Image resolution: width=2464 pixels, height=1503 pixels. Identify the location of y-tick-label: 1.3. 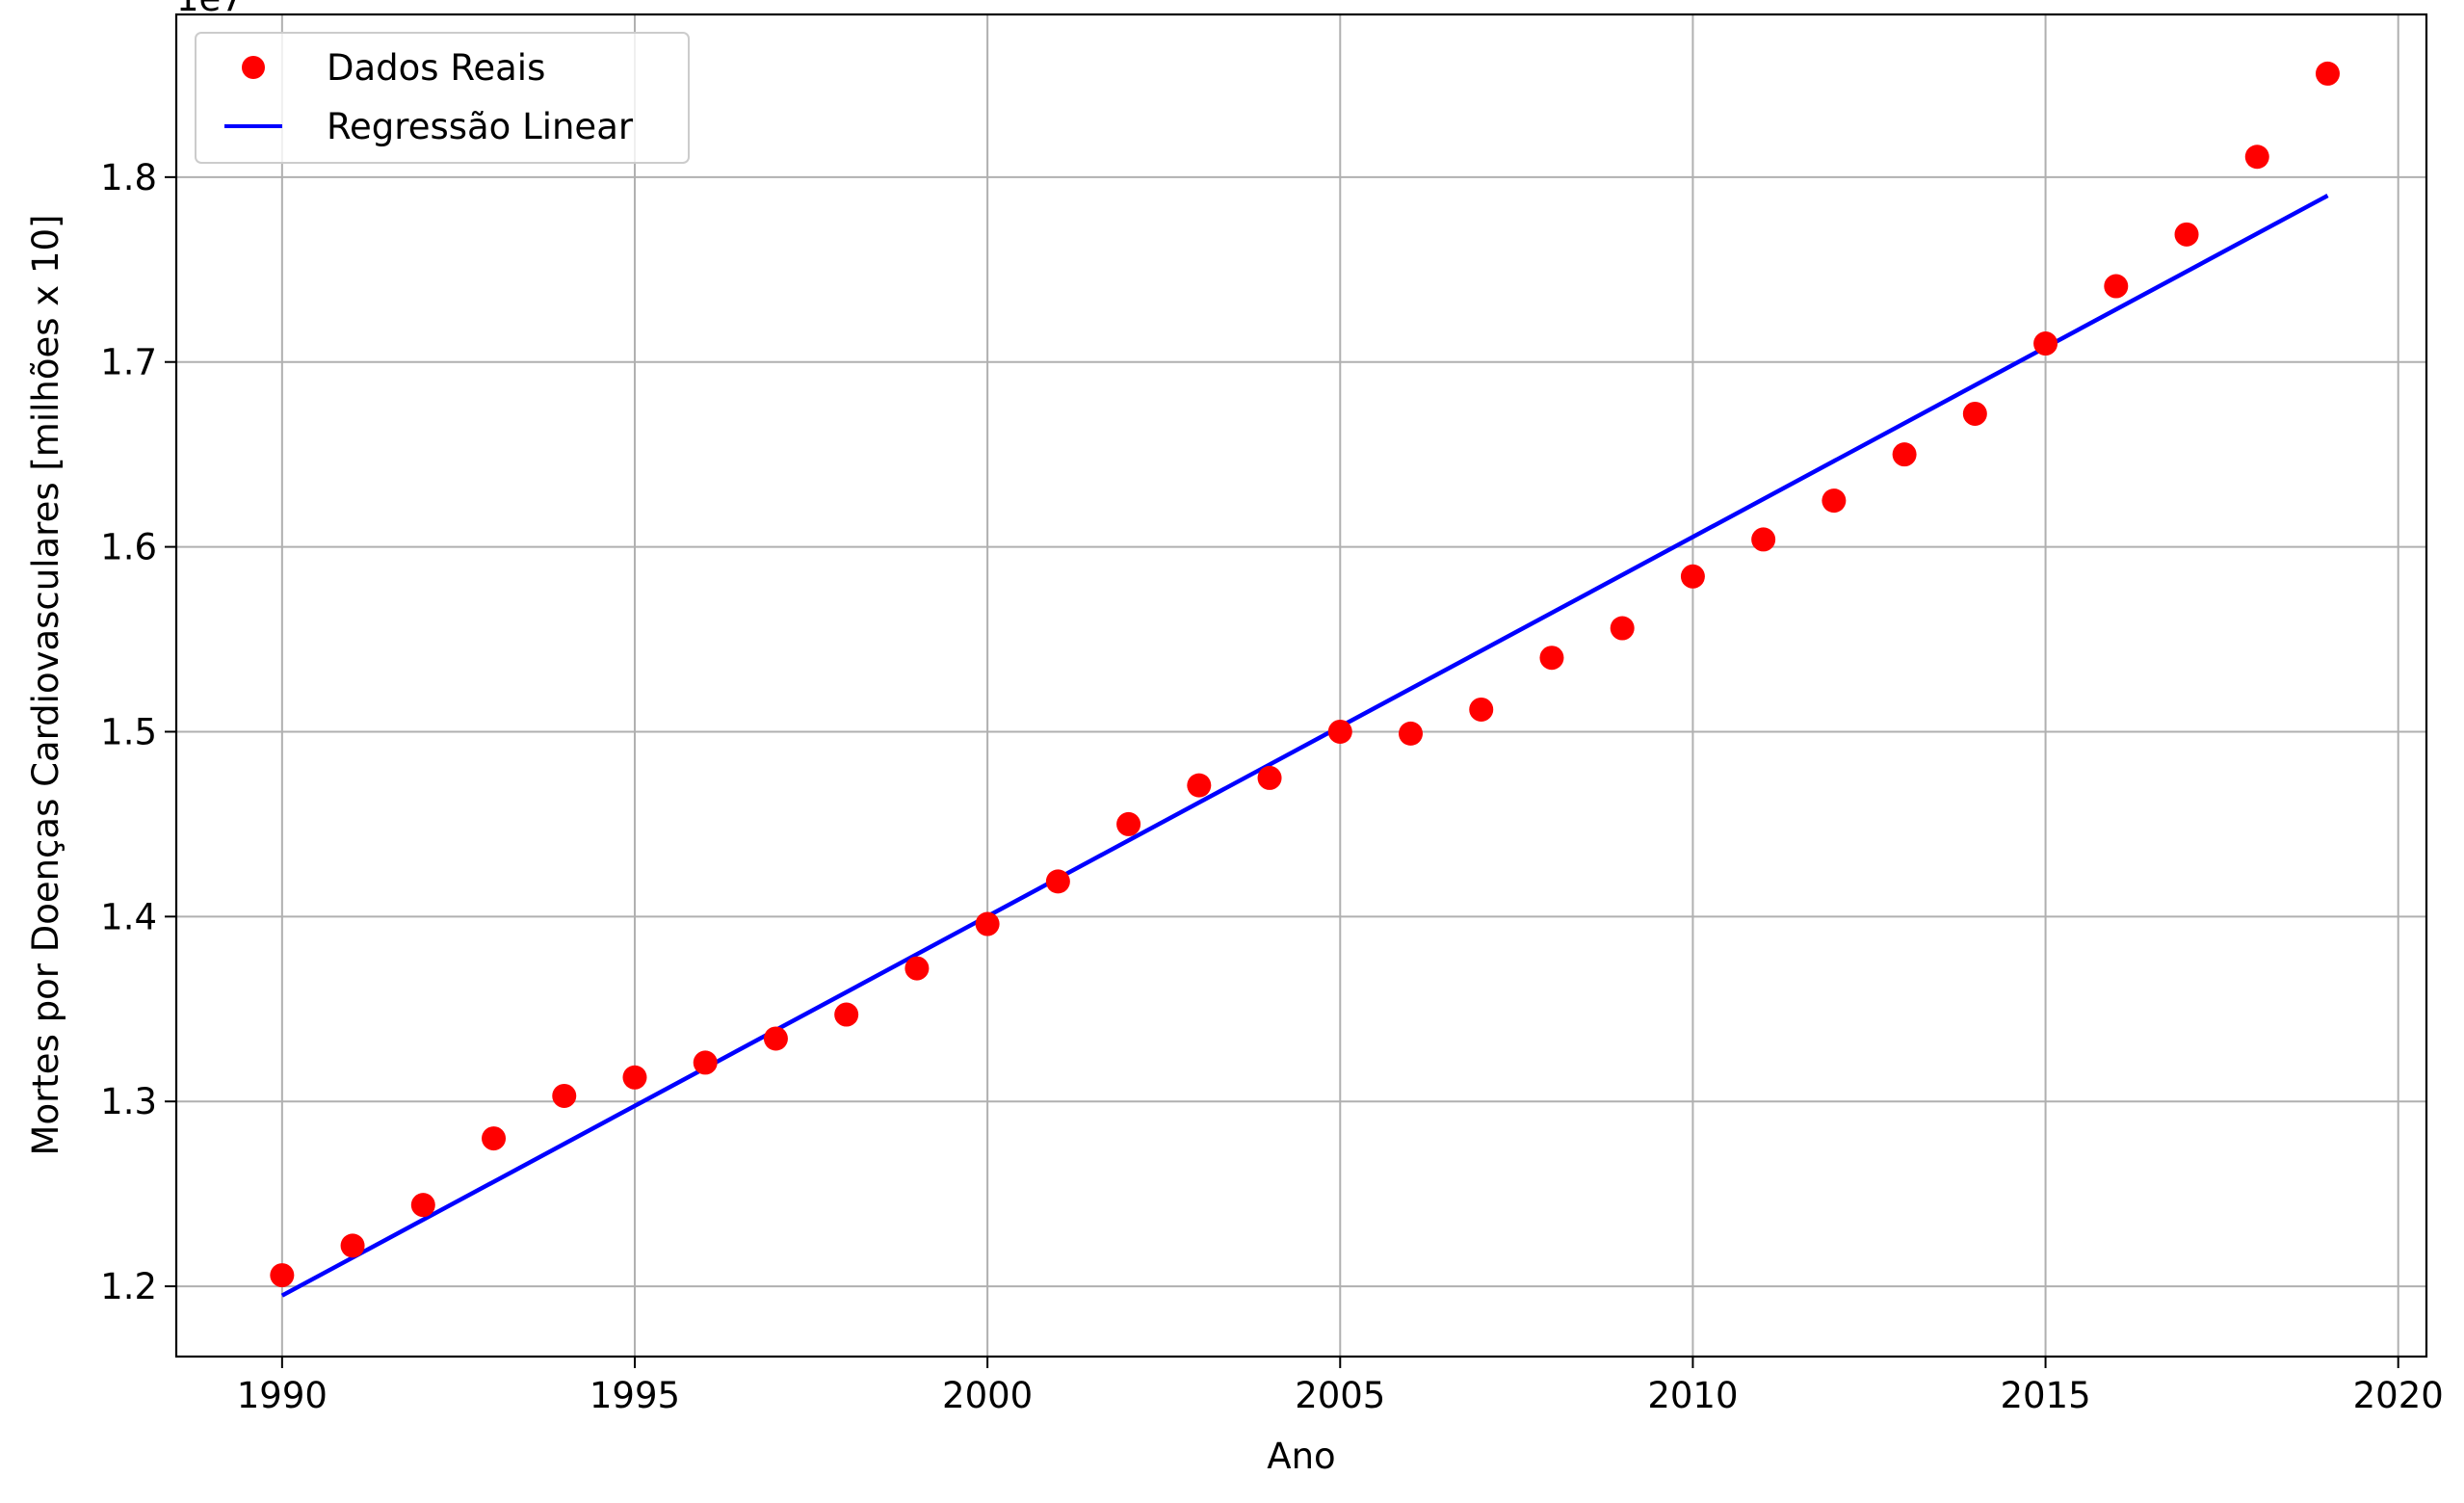
(128, 1101).